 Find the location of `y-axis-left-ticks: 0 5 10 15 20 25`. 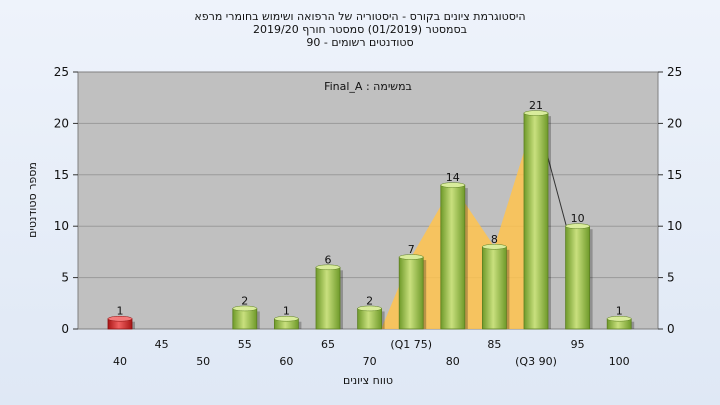

y-axis-left-ticks: 0 5 10 15 20 25 is located at coordinates (66, 200).